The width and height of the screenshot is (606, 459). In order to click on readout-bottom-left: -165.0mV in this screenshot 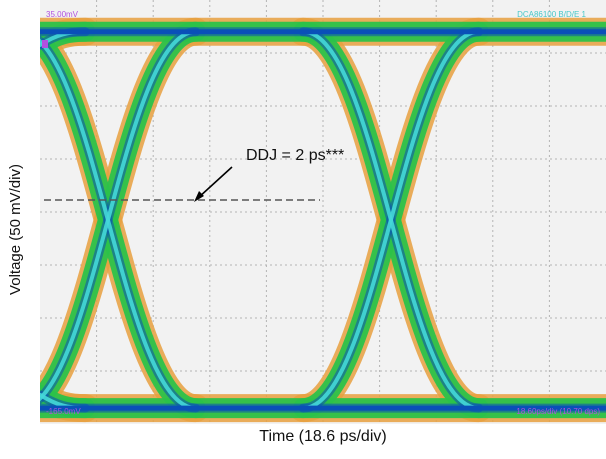, I will do `click(63, 411)`.